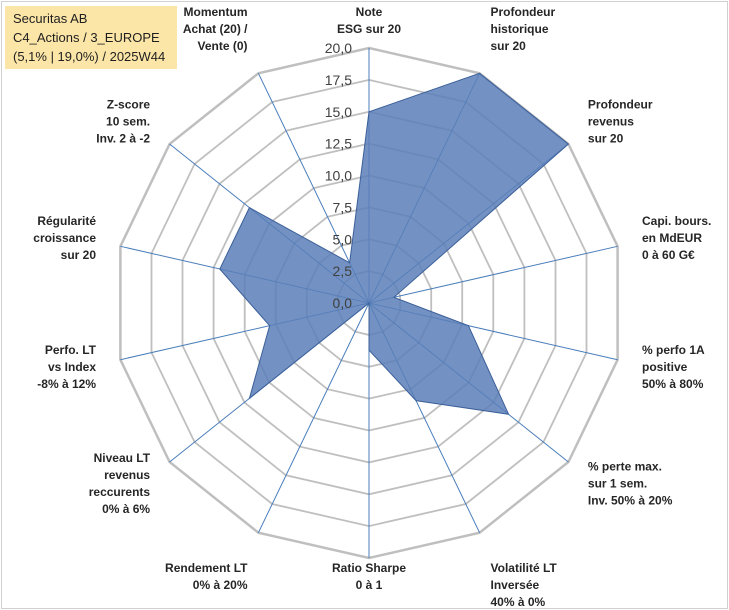 Image resolution: width=729 pixels, height=610 pixels. I want to click on axis-label-line: Inversée, so click(515, 585).